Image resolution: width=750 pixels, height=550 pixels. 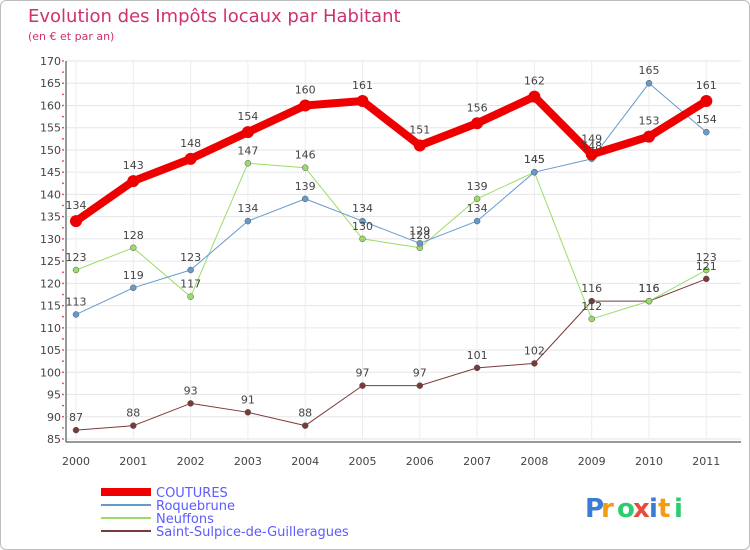 What do you see at coordinates (594, 509) in the screenshot?
I see `logo-letter: P` at bounding box center [594, 509].